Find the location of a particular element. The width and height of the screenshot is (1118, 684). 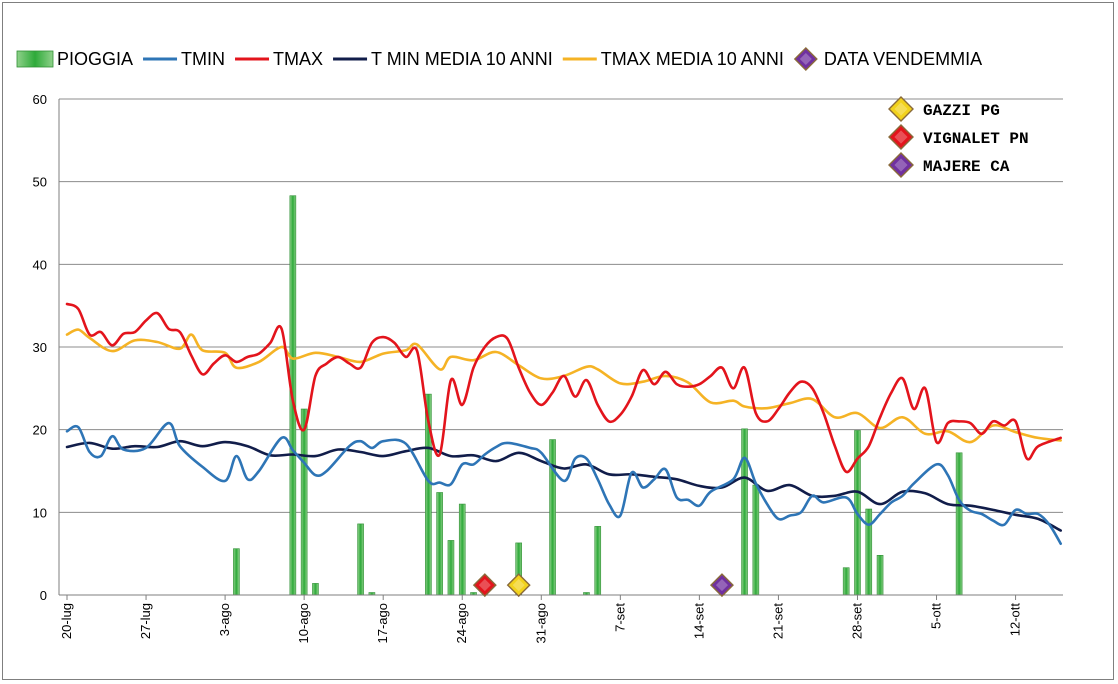

x-tick-label: 5-ott is located at coordinates (936, 616).